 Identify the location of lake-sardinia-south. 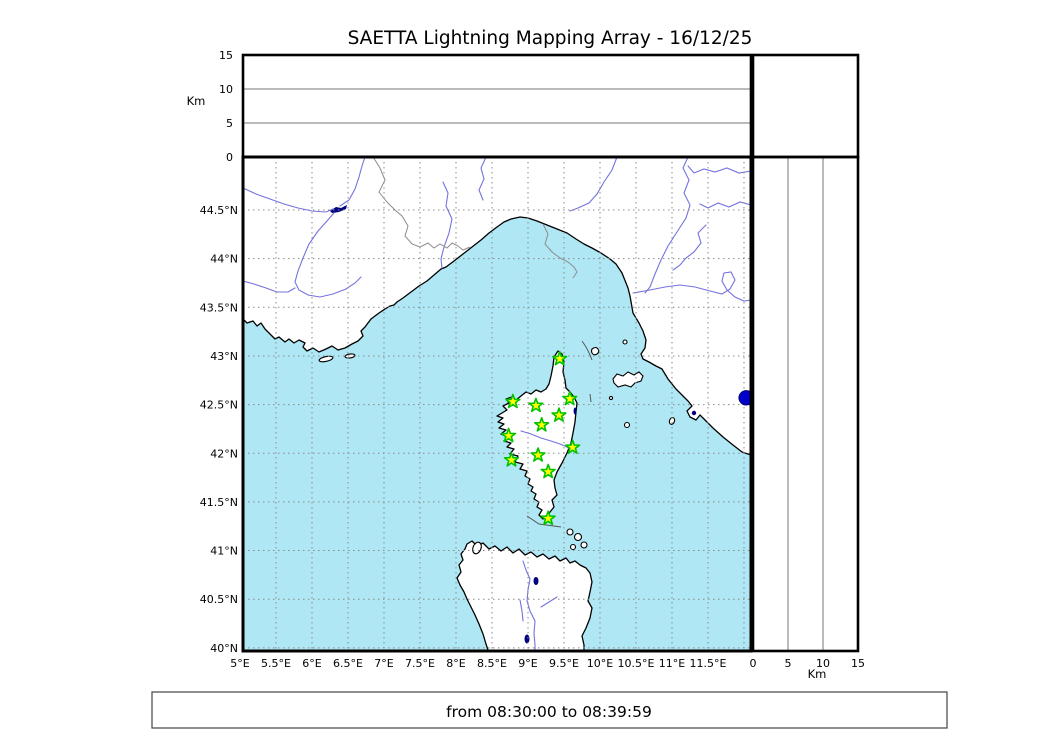
(527, 639).